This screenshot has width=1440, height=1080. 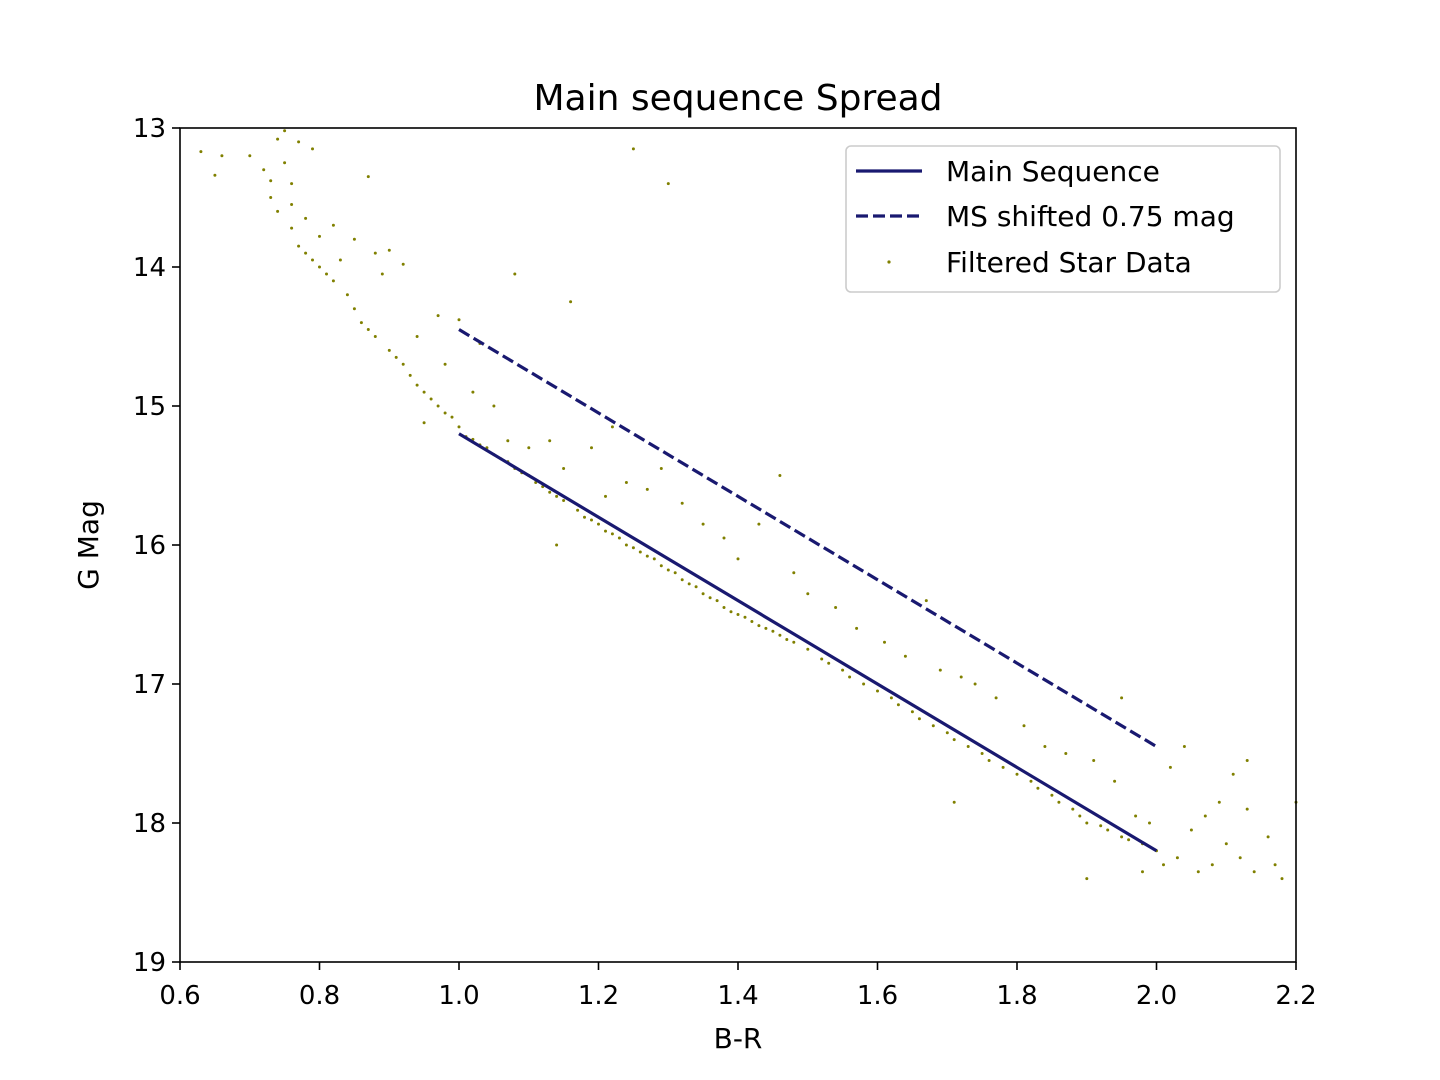 What do you see at coordinates (1016, 996) in the screenshot?
I see `x-tick-label: 1.8` at bounding box center [1016, 996].